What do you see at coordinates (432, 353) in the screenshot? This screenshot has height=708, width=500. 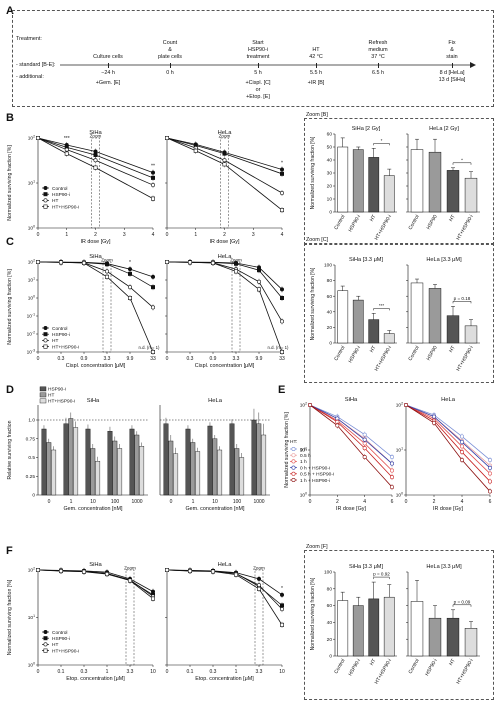 I see `x-tick-label: HSP90` at bounding box center [432, 353].